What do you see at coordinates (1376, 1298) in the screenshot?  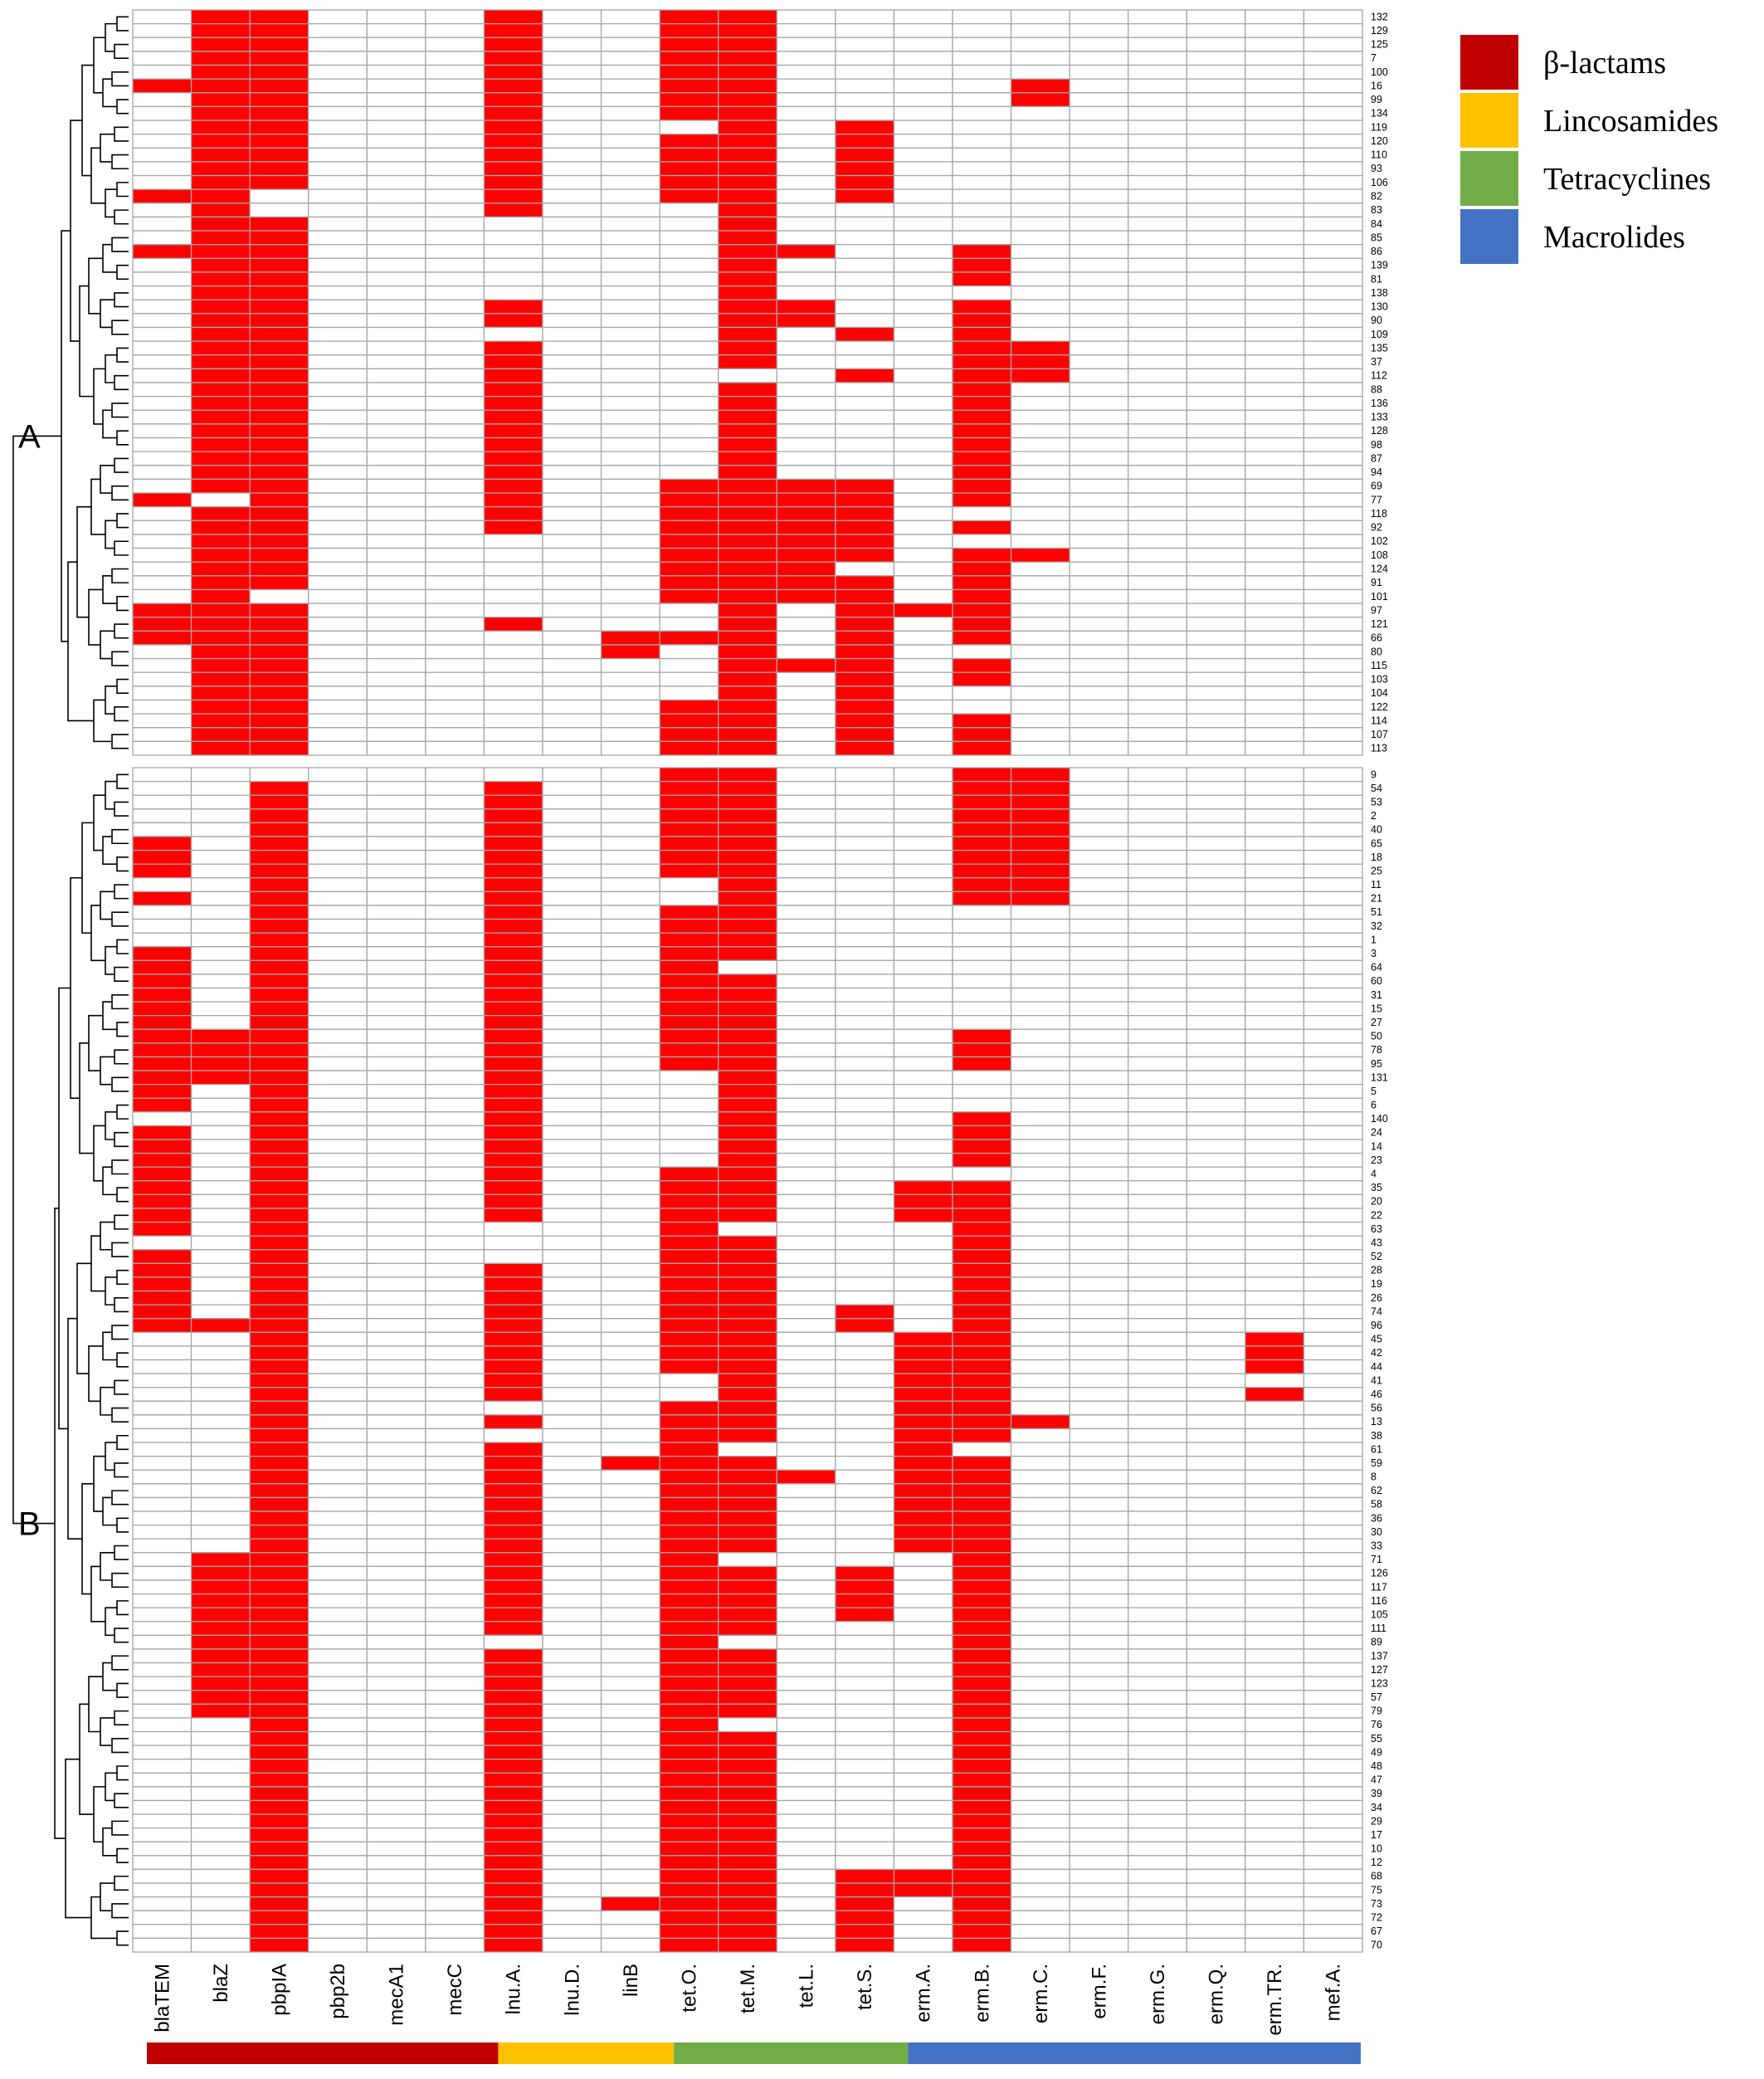 I see `row-id-label: 26` at bounding box center [1376, 1298].